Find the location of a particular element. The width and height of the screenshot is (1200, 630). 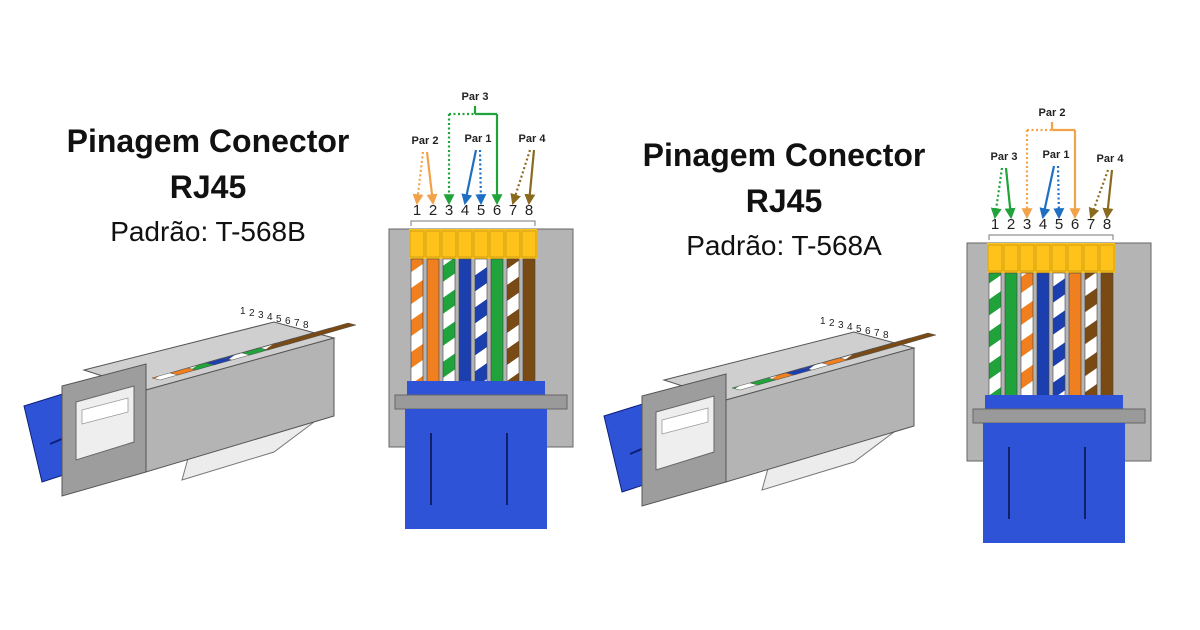

pair-arrow-b-par3 is located at coordinates (1010, 193).